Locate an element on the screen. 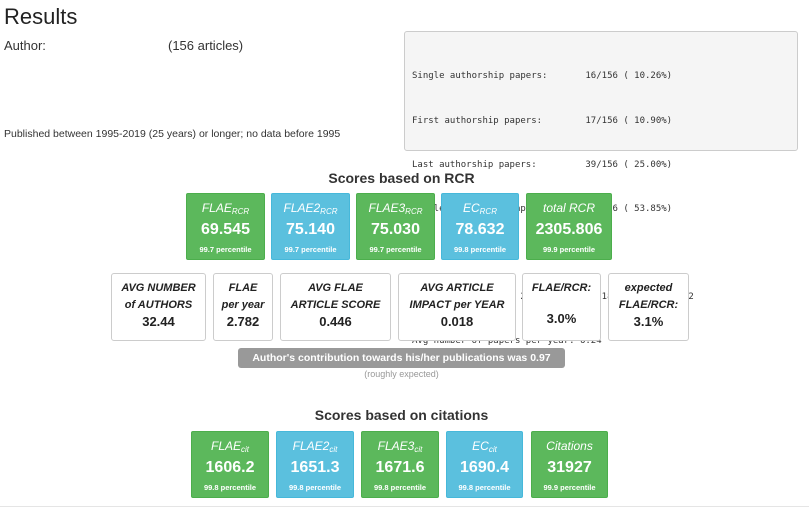 The height and width of the screenshot is (512, 809). score-value: 78.632 is located at coordinates (480, 229).